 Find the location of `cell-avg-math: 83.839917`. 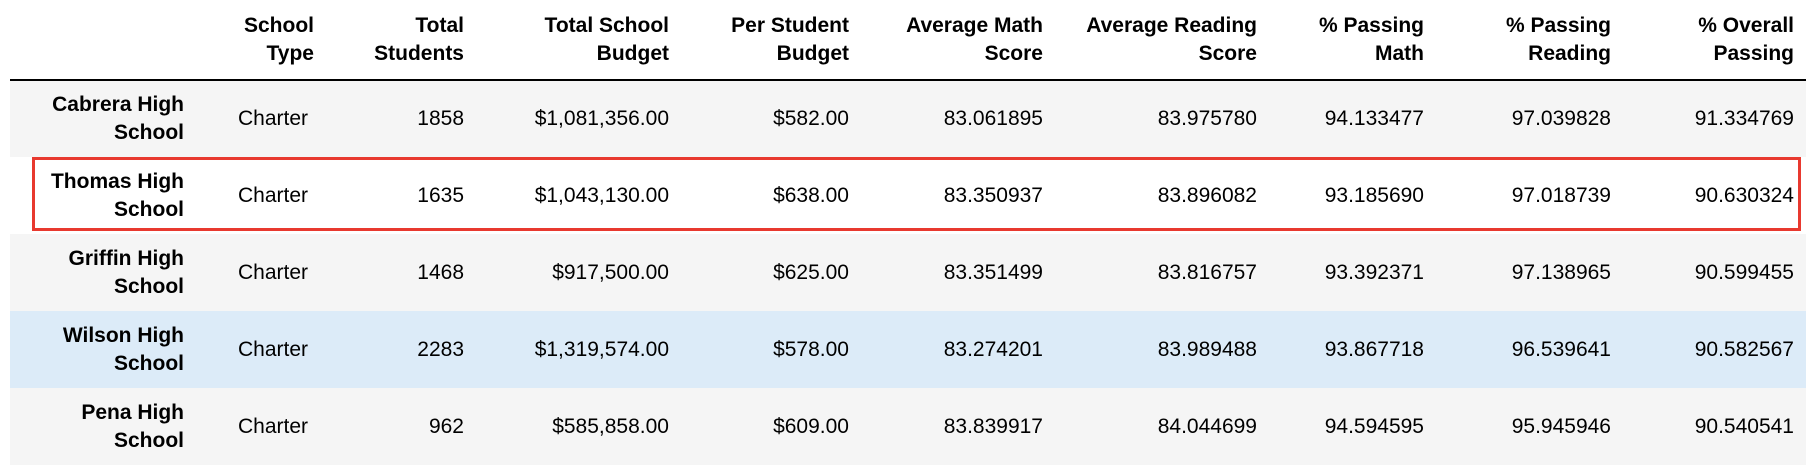

cell-avg-math: 83.839917 is located at coordinates (993, 426).